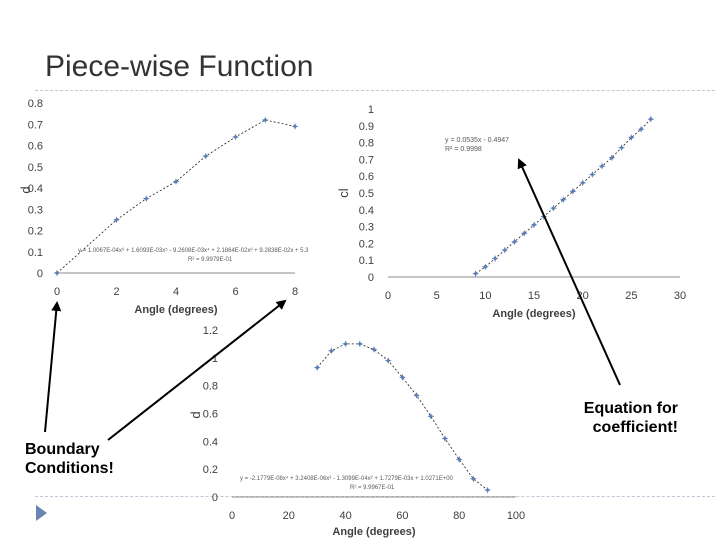 This screenshot has width=720, height=540. What do you see at coordinates (210, 331) in the screenshot?
I see `y-tick-label: 1.2` at bounding box center [210, 331].